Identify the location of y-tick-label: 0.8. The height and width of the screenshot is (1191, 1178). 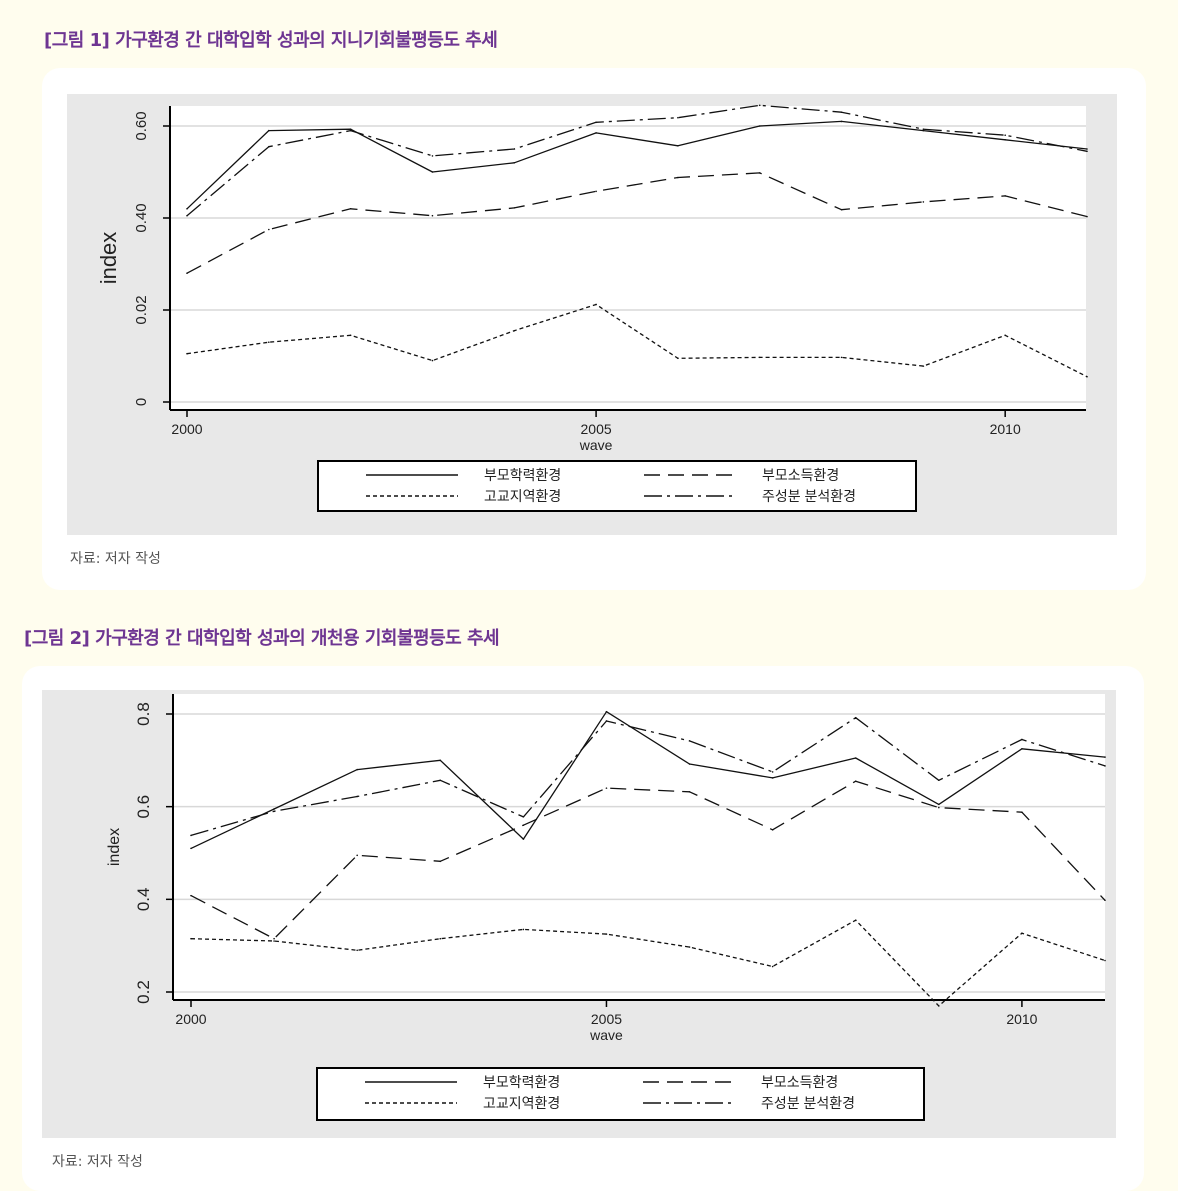
(143, 714).